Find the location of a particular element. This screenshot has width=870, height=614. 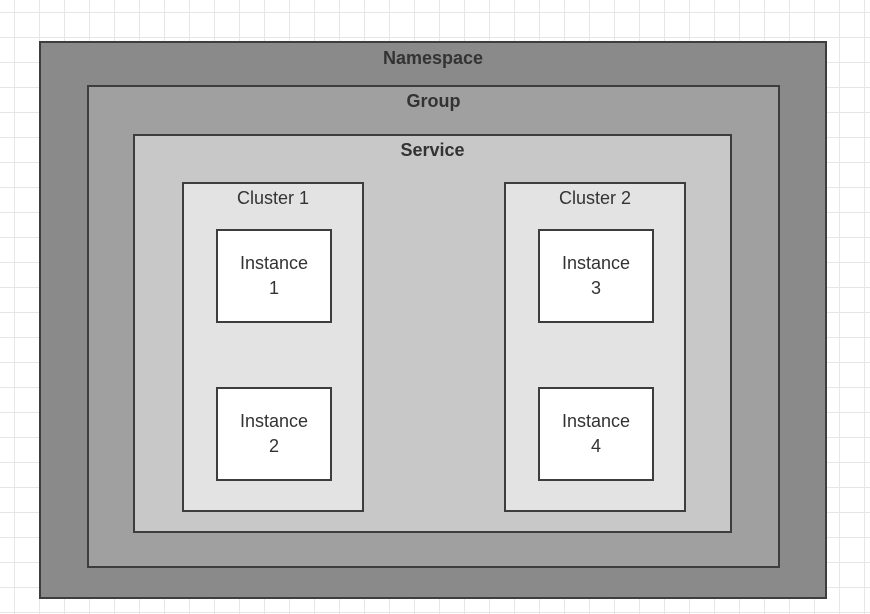

service-label: Service is located at coordinates (432, 150).